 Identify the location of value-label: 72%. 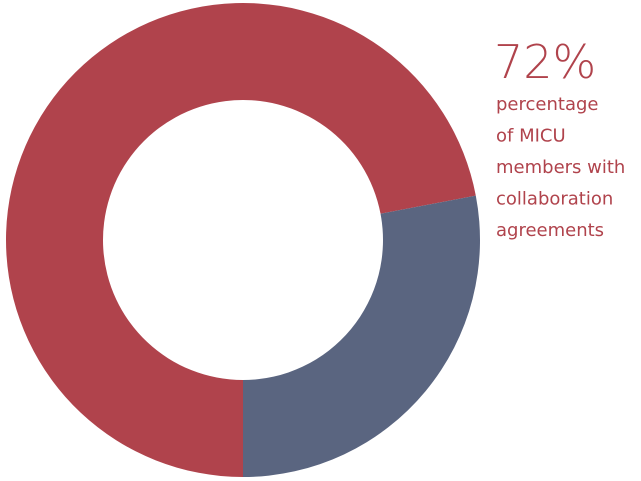
(545, 62).